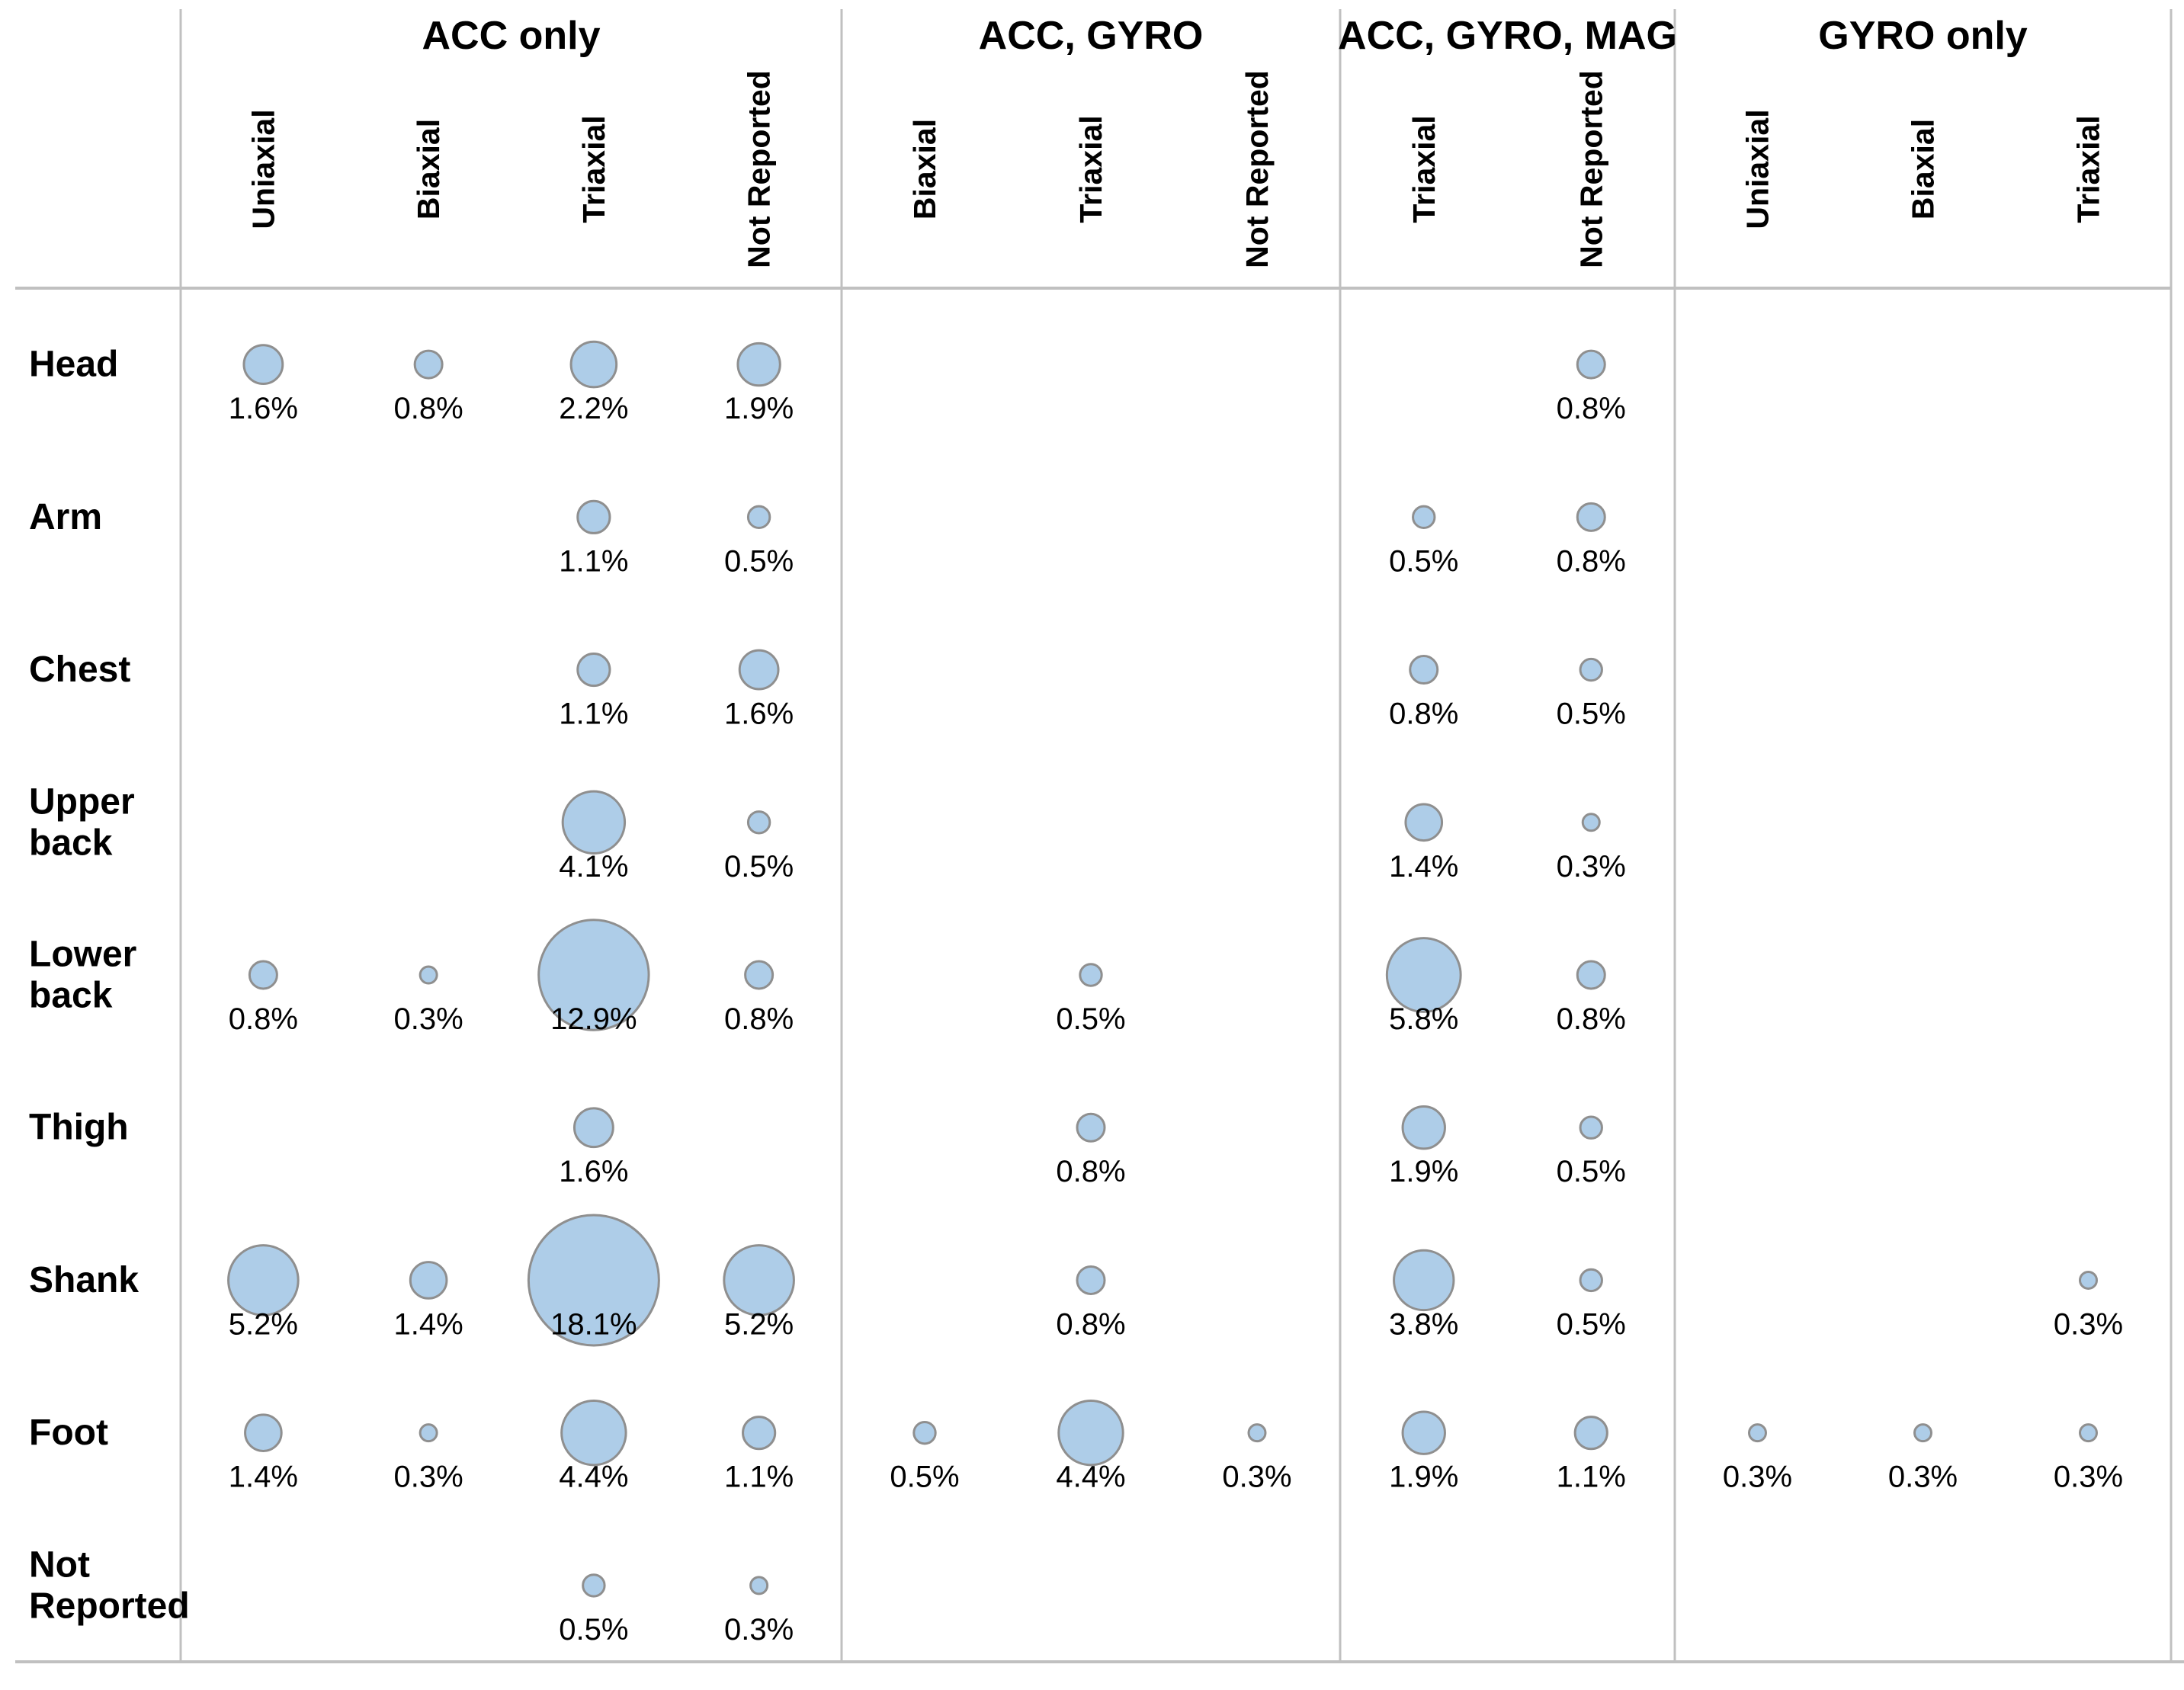 The width and height of the screenshot is (2184, 1690). What do you see at coordinates (263, 1280) in the screenshot?
I see `bubble-shank-uniaxial` at bounding box center [263, 1280].